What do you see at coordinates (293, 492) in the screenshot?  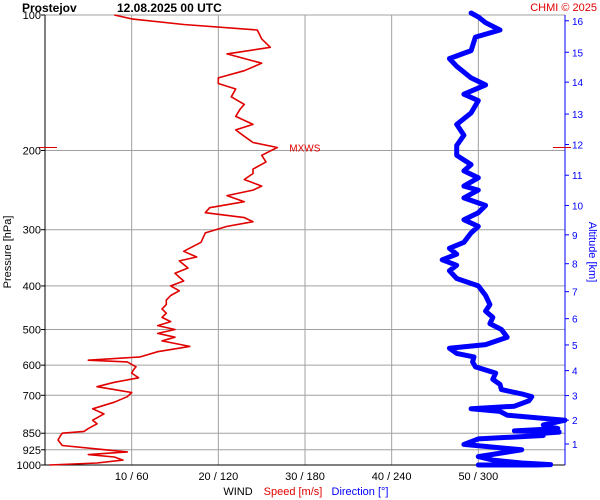 I see `x-axis-speed-label: Speed [m/s]` at bounding box center [293, 492].